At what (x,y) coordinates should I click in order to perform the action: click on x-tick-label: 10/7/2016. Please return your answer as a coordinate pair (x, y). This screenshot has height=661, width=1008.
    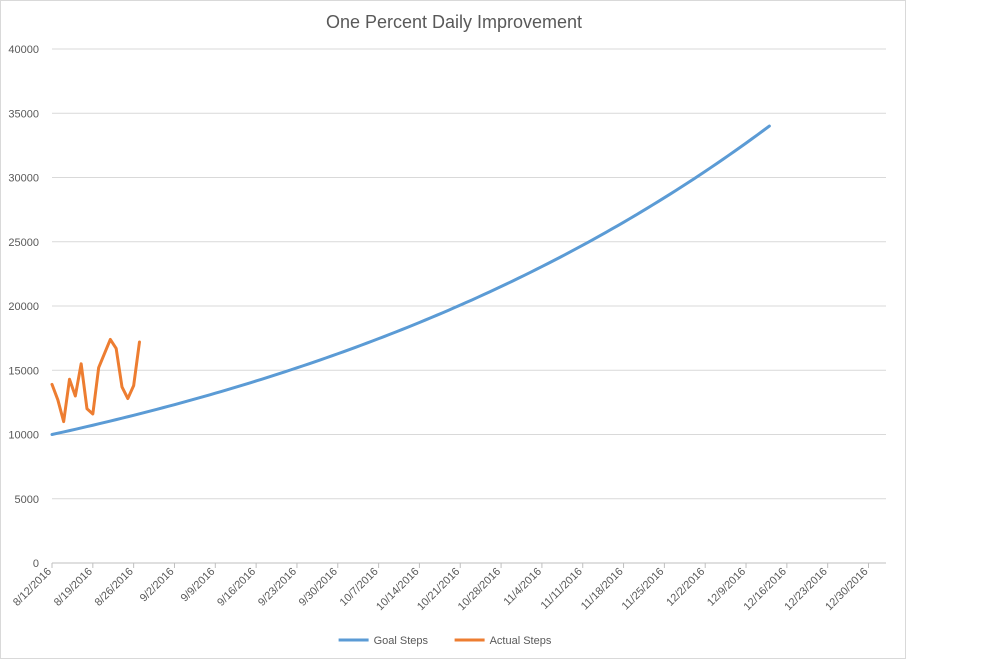
    Looking at the image, I should click on (359, 587).